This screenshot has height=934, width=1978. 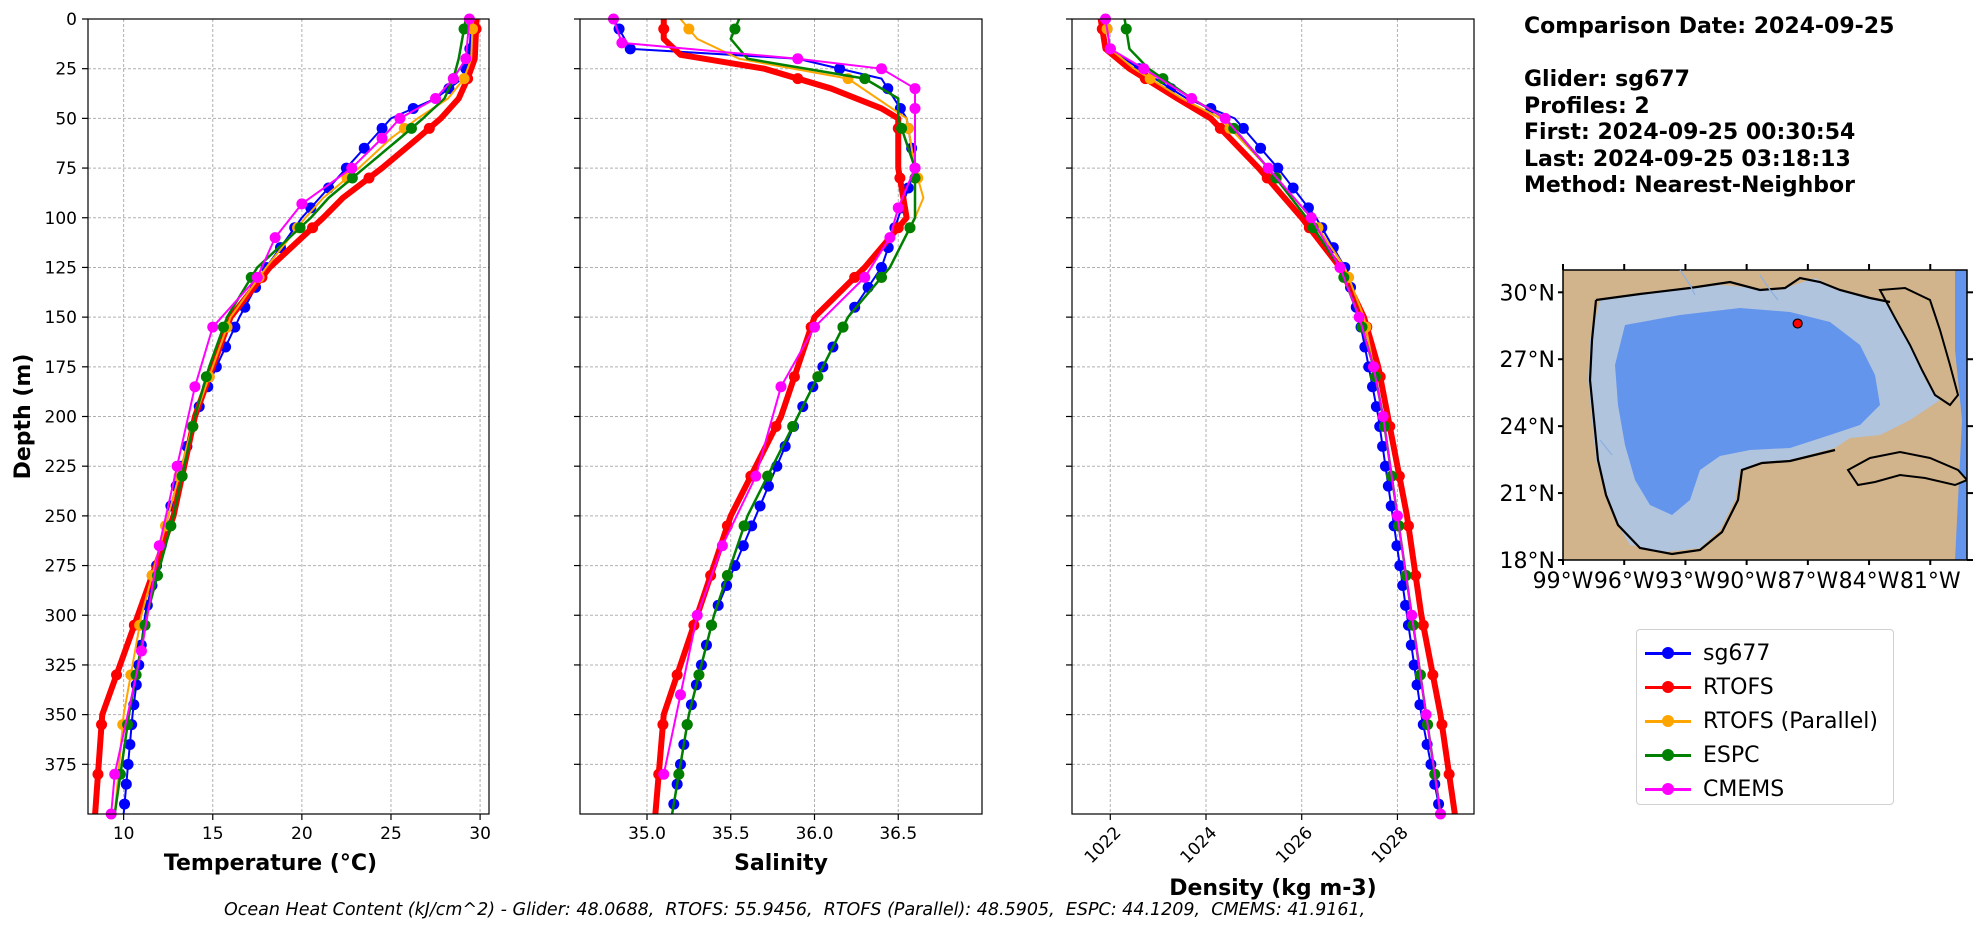 I want to click on x-tick-label: 15, so click(x=213, y=834).